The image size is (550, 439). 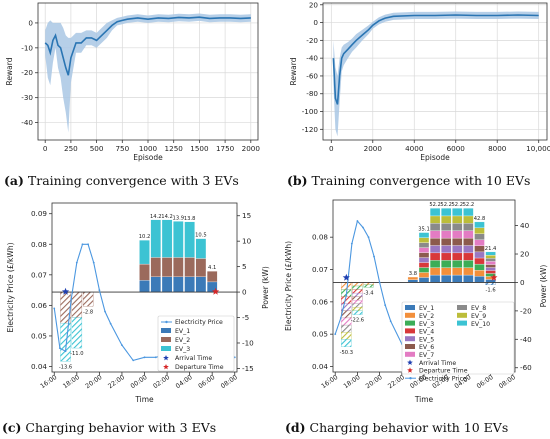 I want to click on x-tick-label: 06:00, so click(x=207, y=381).